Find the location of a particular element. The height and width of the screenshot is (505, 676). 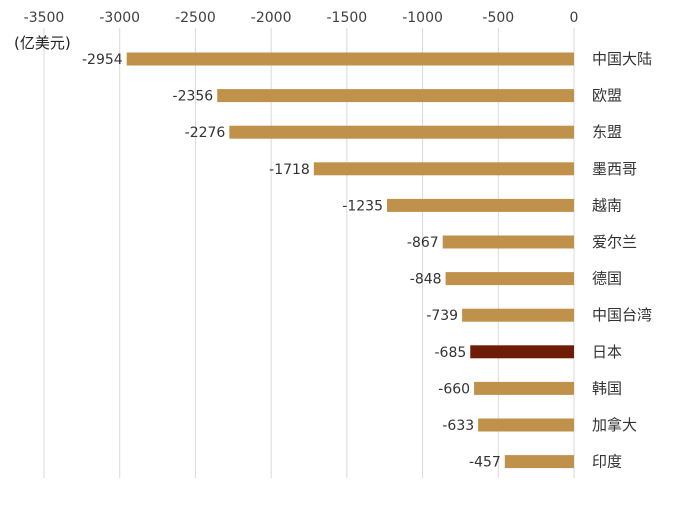

data-label: -2356 is located at coordinates (193, 97).